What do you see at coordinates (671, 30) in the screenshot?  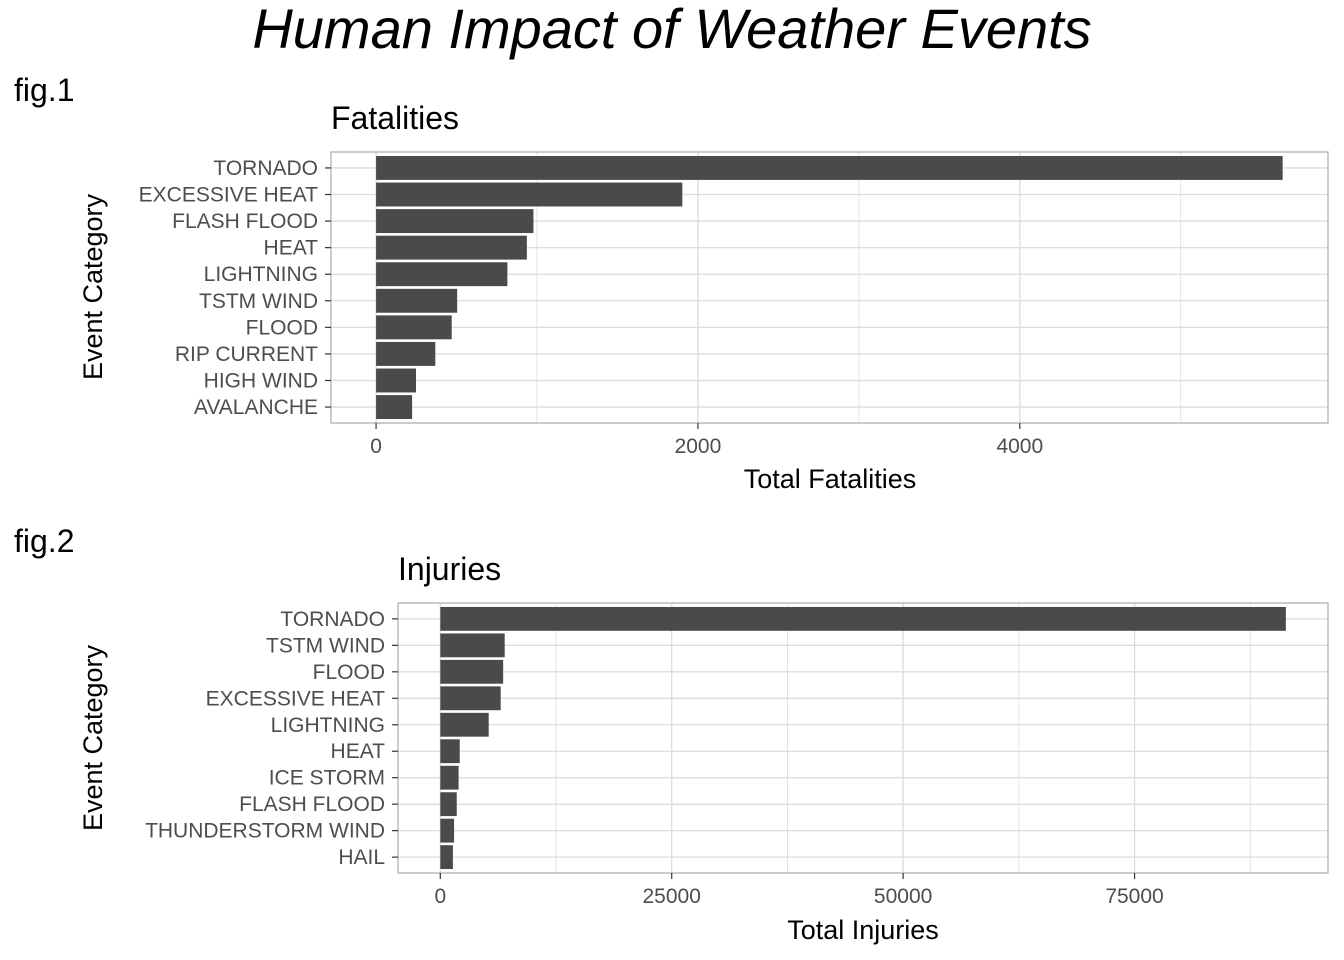 I see `main-title: Human Impact of Weather Events` at bounding box center [671, 30].